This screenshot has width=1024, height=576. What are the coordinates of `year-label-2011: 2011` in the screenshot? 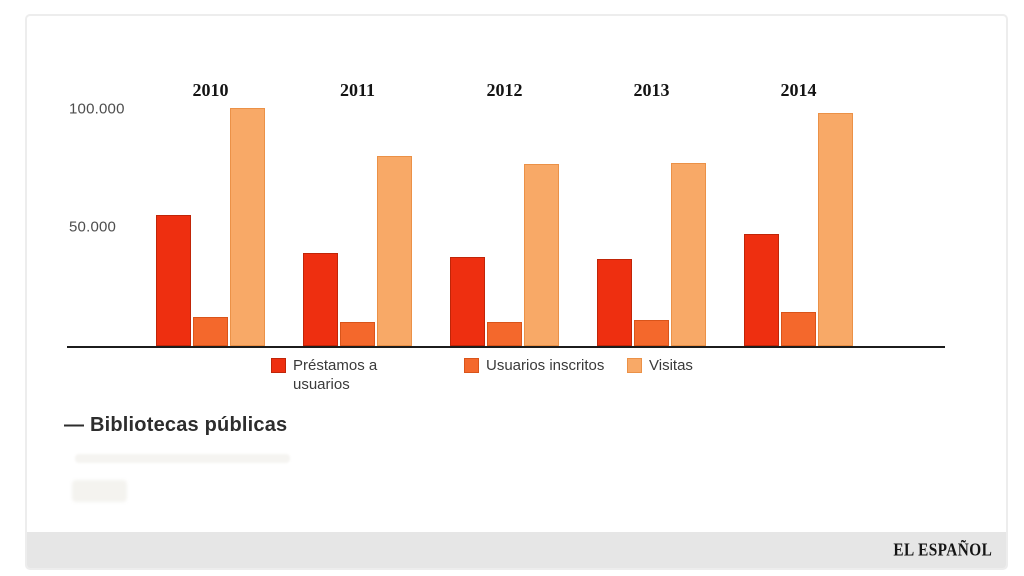 It's located at (357, 90).